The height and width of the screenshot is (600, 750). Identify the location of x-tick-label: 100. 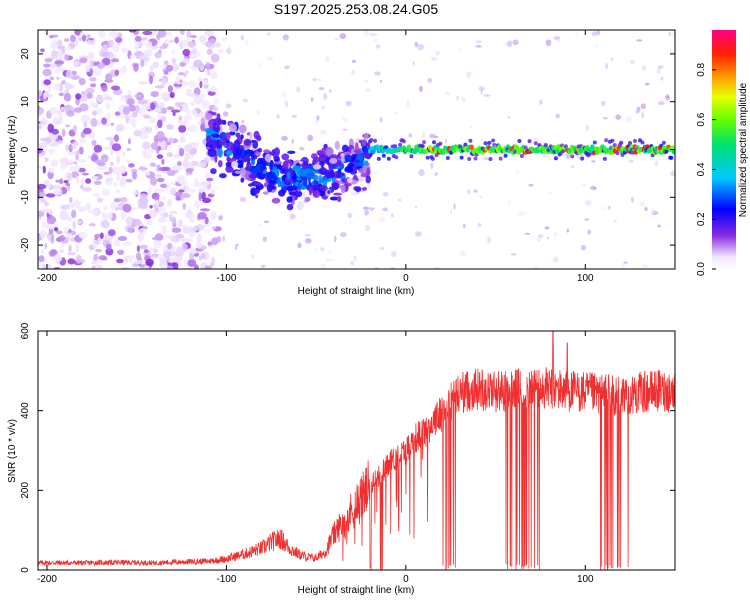
(585, 579).